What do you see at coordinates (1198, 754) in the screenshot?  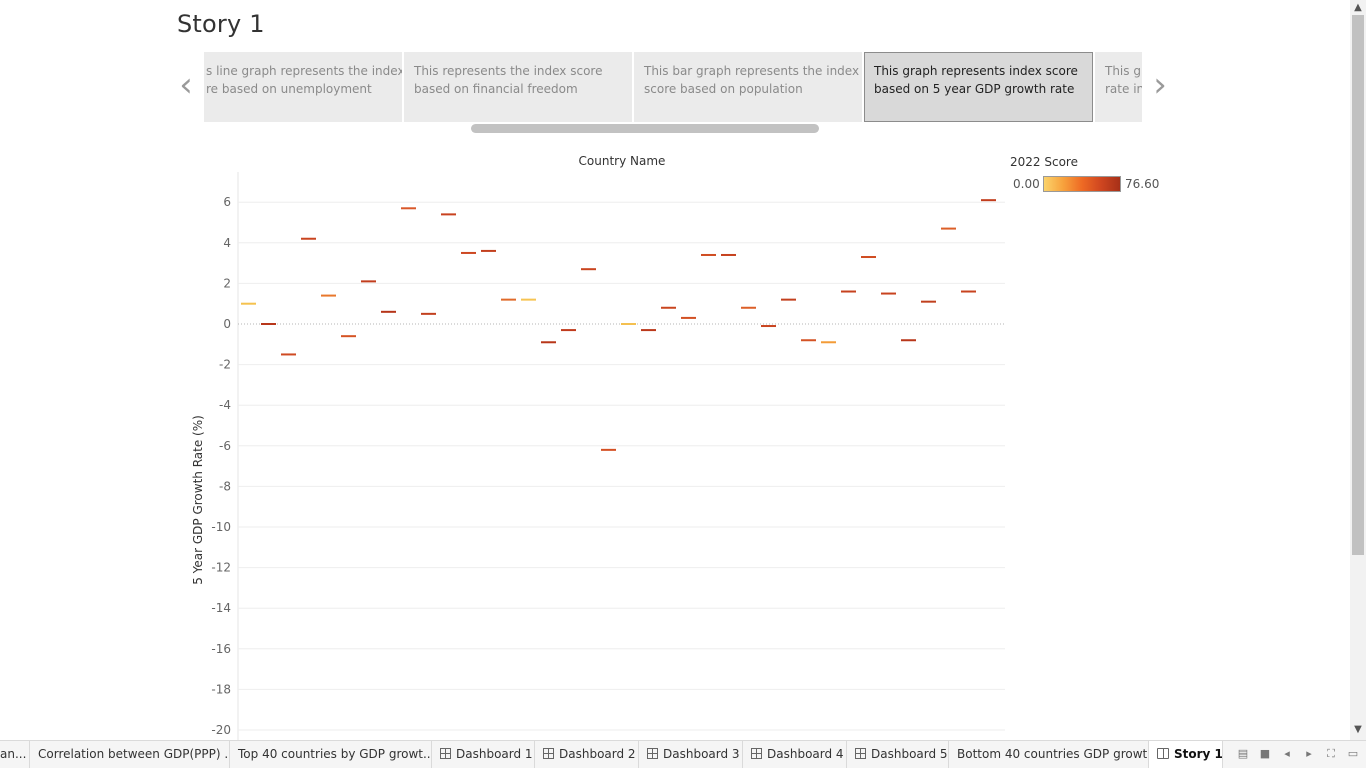 I see `story-tab-label: Story 1` at bounding box center [1198, 754].